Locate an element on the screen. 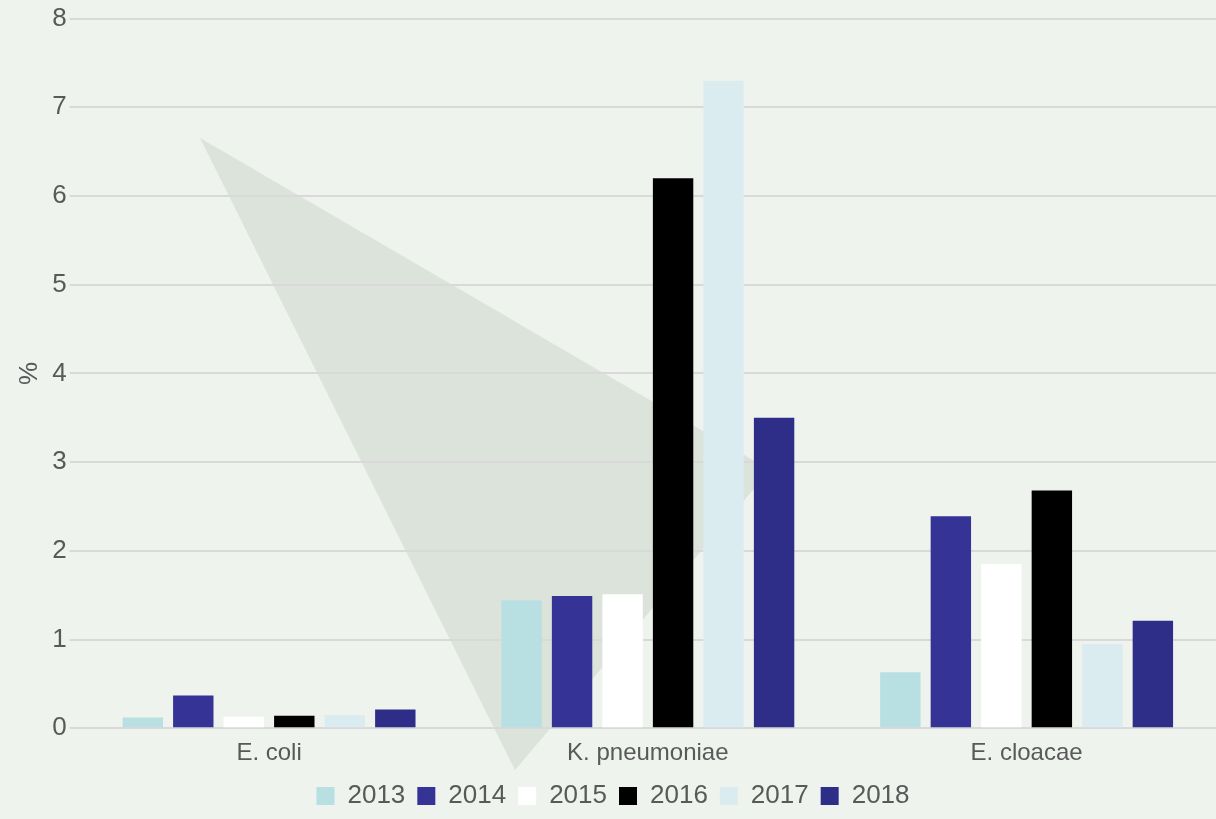 The height and width of the screenshot is (819, 1216). y-tick-label: 1 is located at coordinates (59, 637).